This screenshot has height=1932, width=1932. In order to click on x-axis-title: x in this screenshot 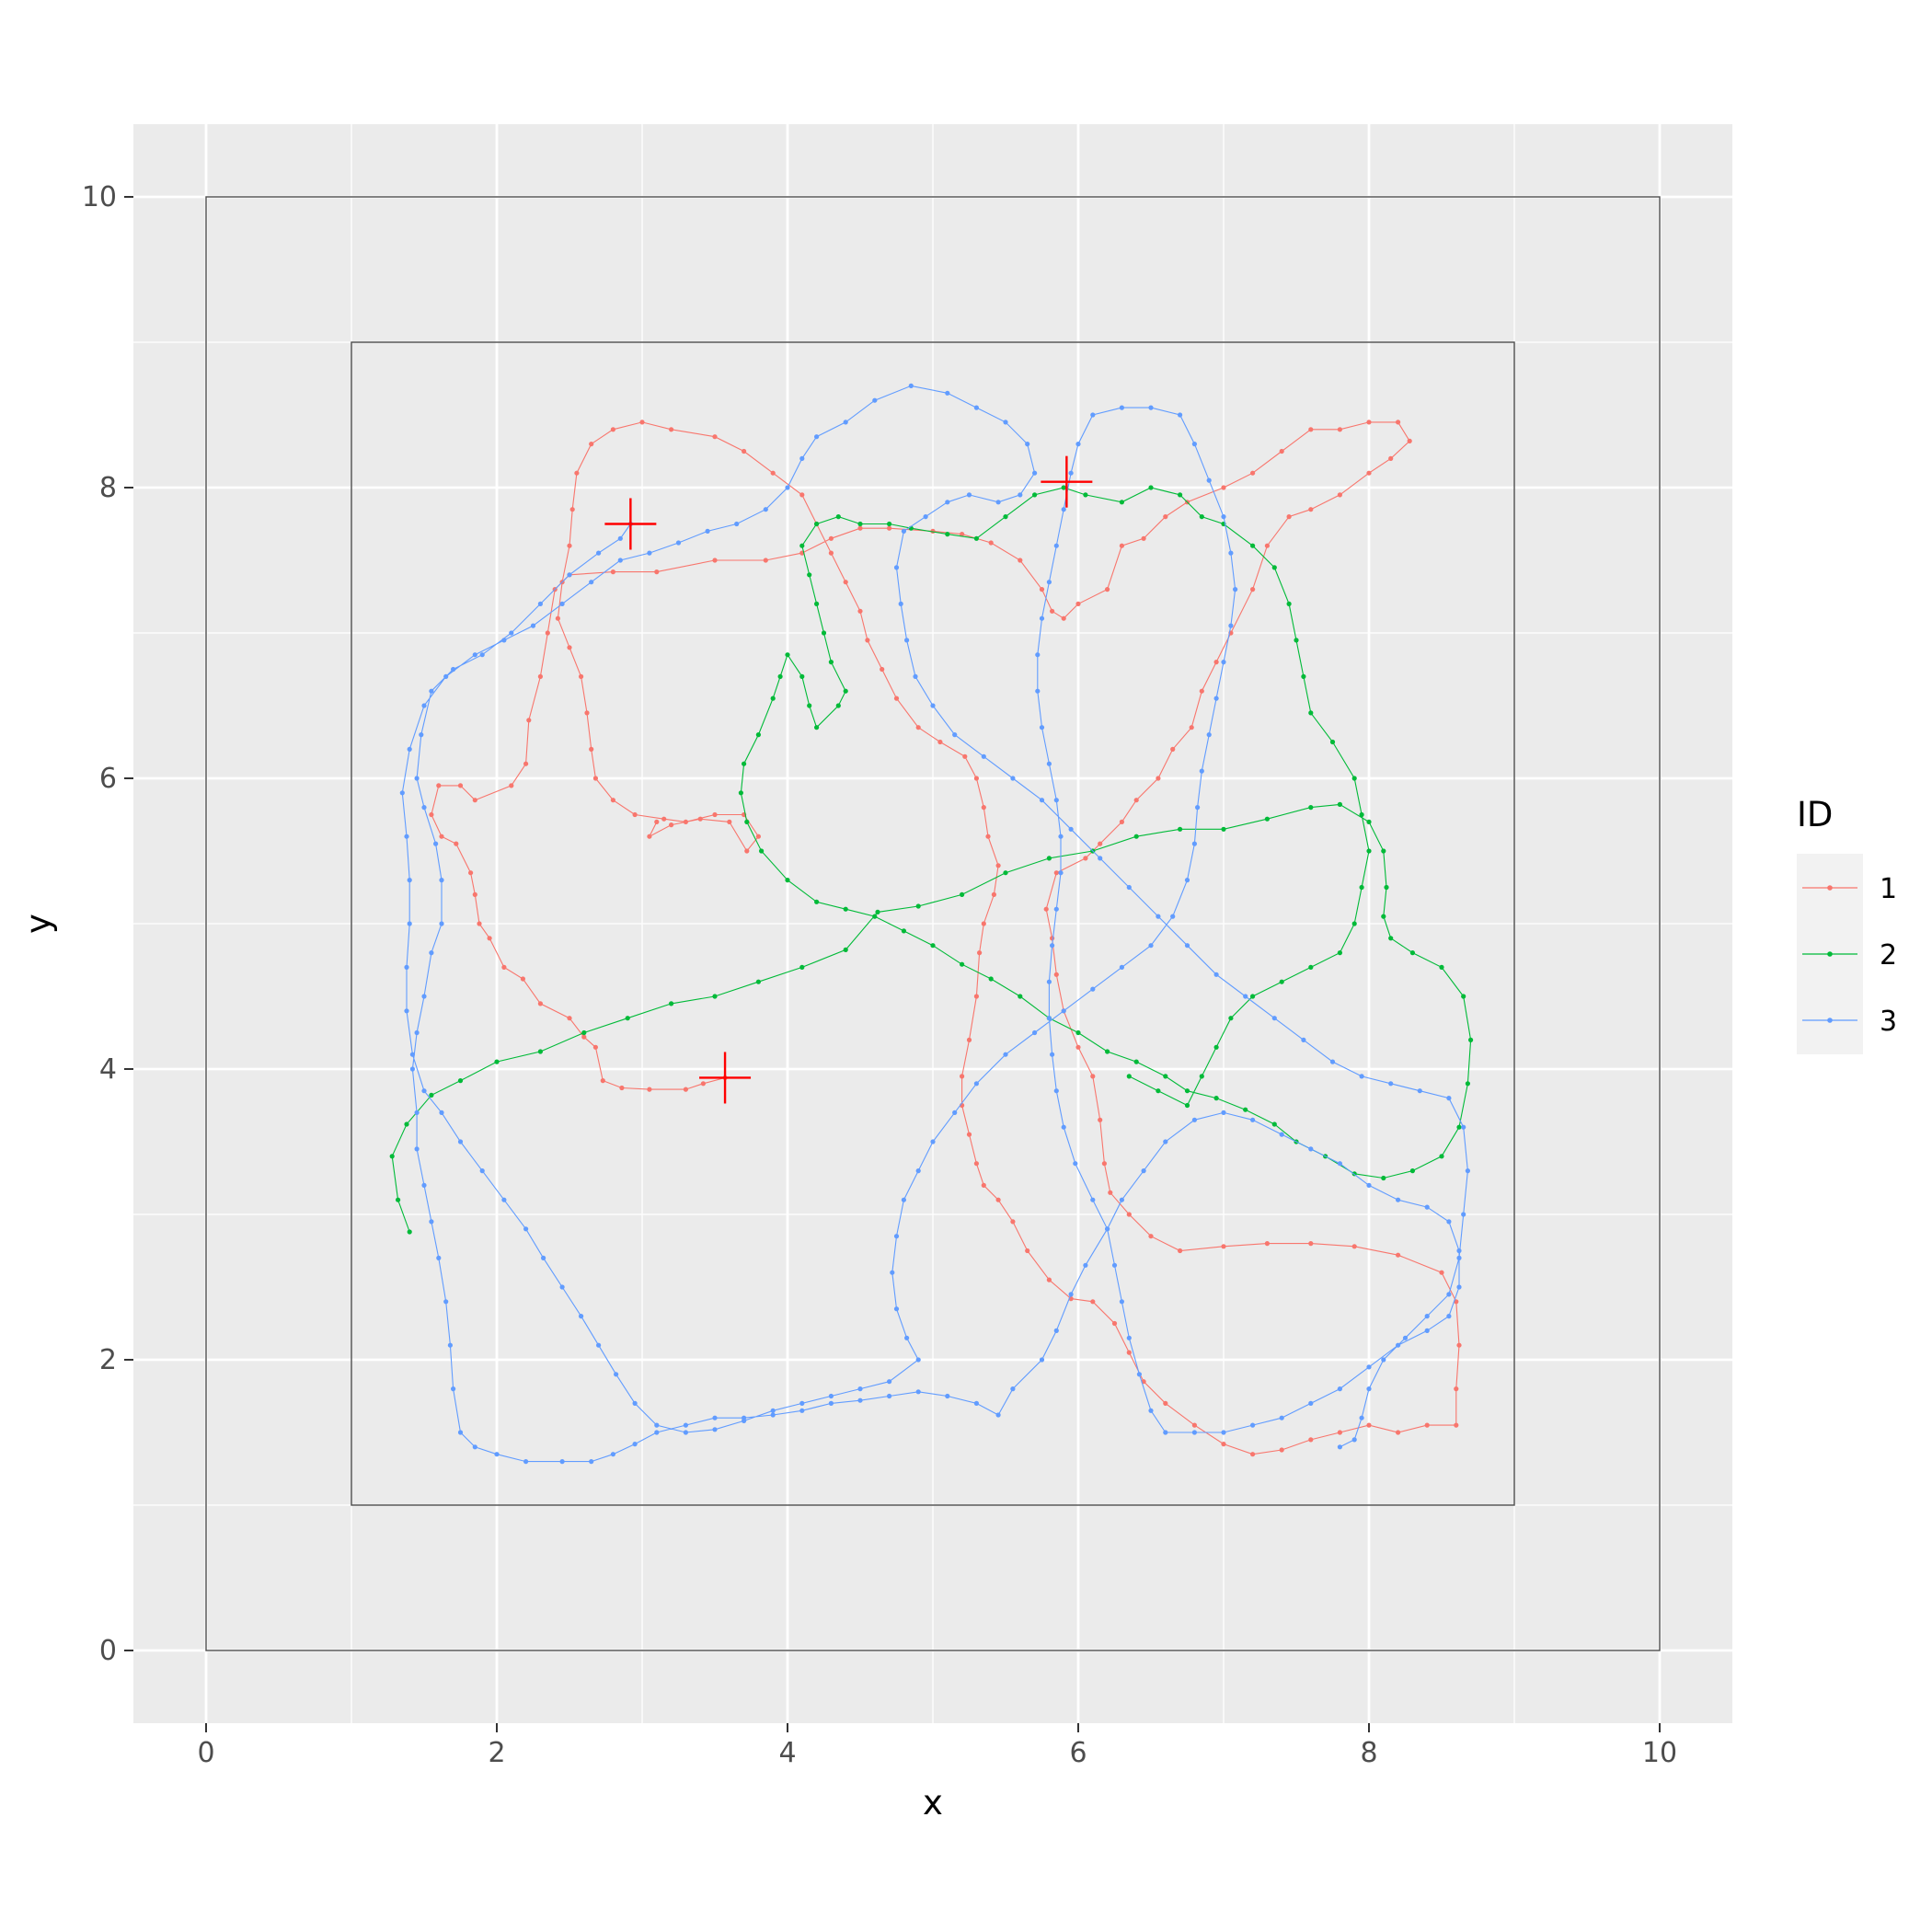, I will do `click(933, 1803)`.